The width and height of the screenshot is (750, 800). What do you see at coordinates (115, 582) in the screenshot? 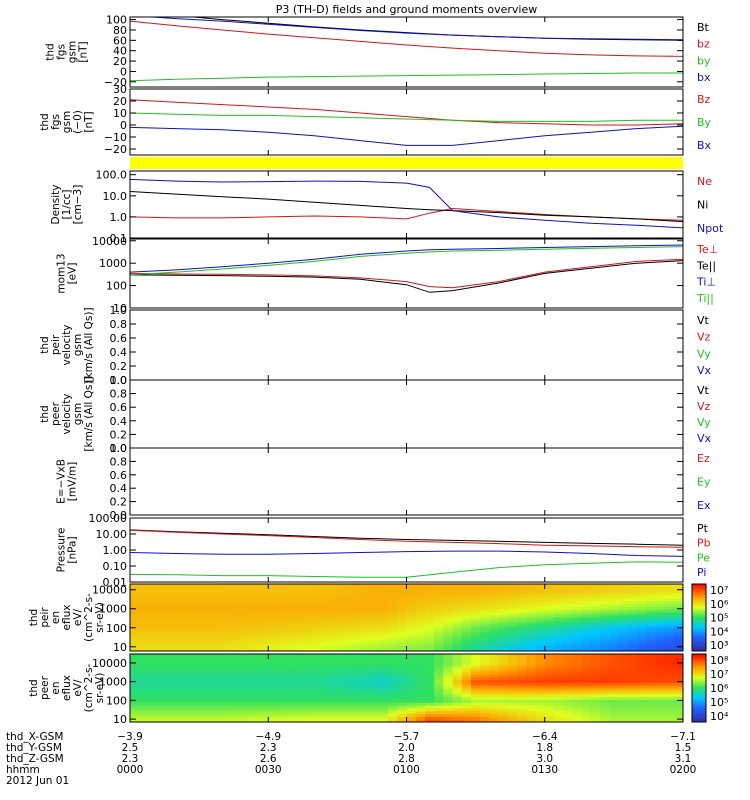
I see `ytick-label: 0.01` at bounding box center [115, 582].